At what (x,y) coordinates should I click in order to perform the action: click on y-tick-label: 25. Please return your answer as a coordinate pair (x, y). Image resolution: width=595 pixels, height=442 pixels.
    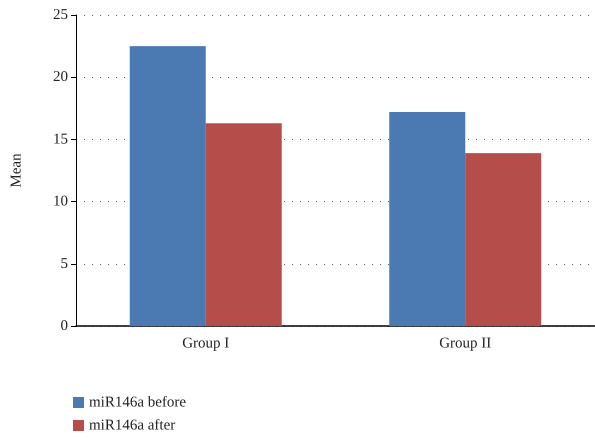
    Looking at the image, I should click on (60, 15).